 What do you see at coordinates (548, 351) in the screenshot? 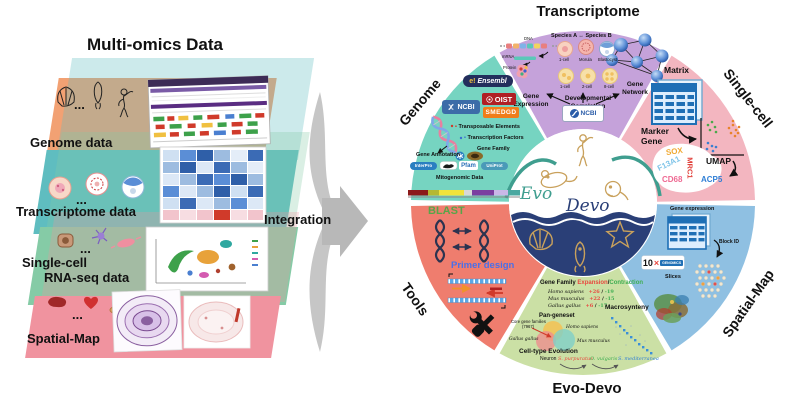
I see `cell-type-evolution-label: Cell-type Evolution` at bounding box center [548, 351].